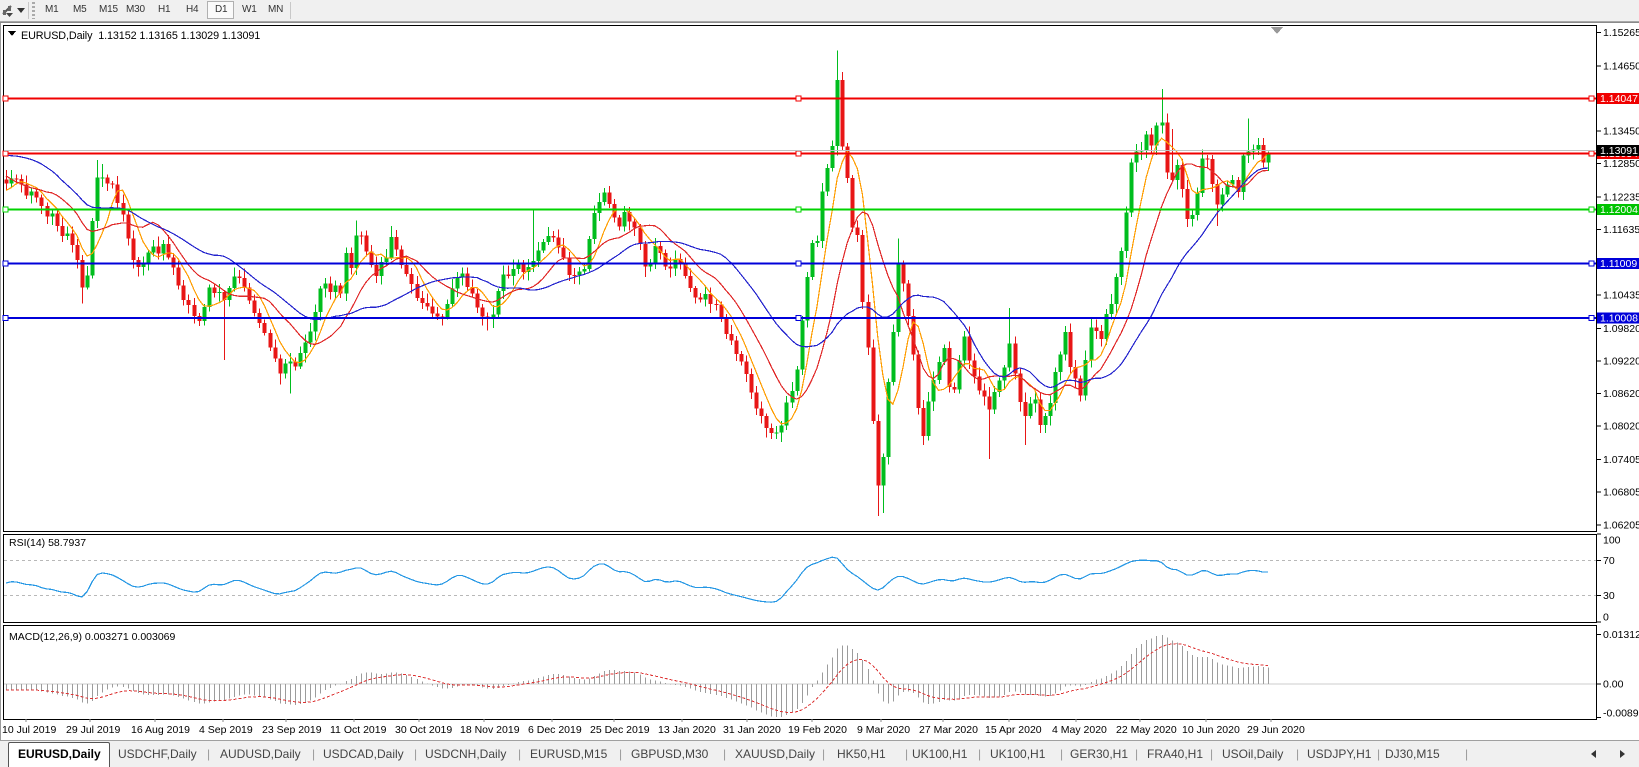 This screenshot has height=767, width=1639. I want to click on svg-text: 4 Sep 2019, so click(226, 730).